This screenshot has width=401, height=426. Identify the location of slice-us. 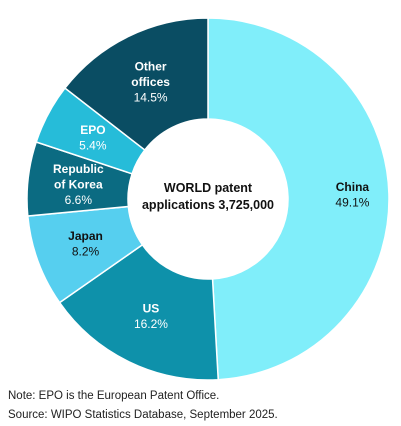
(138, 311).